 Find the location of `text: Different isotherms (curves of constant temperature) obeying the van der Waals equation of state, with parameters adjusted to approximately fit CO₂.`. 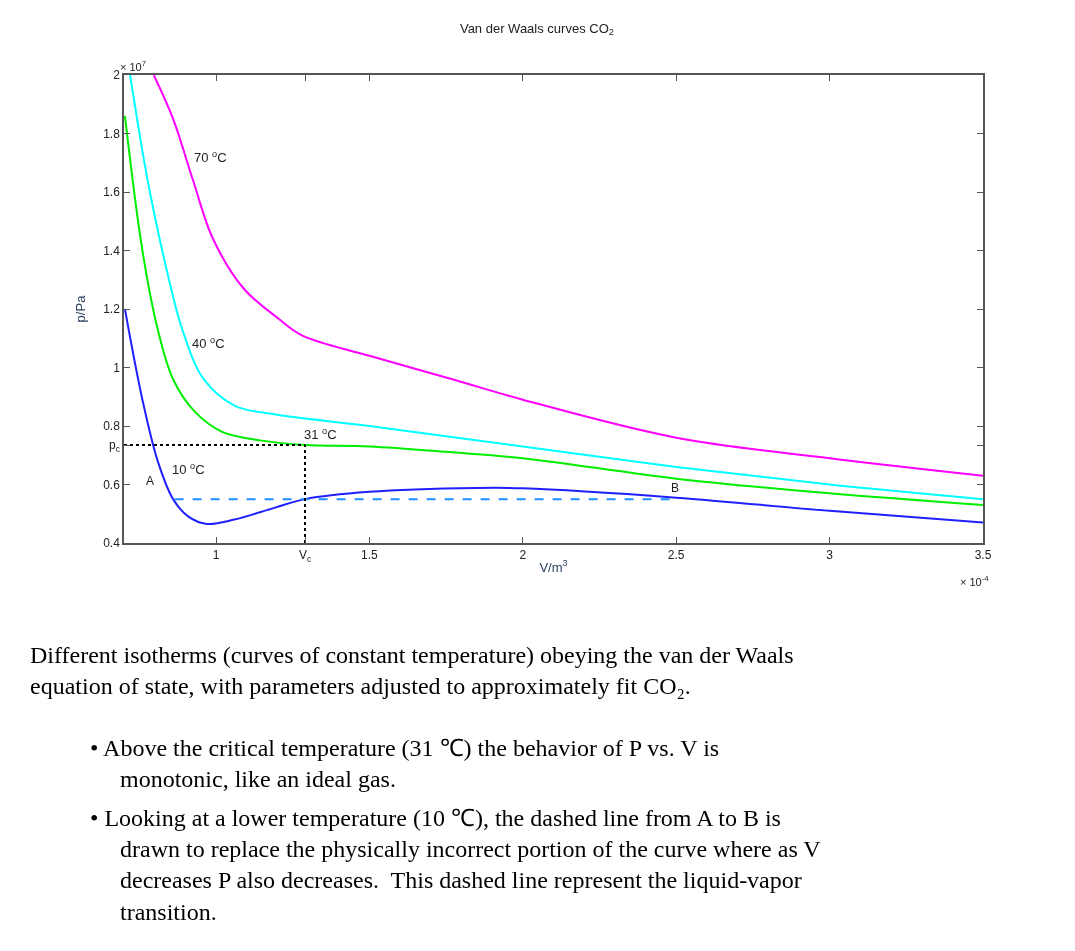

text: Different isotherms (curves of constant temperature) obeying the van der Waals equation of state, with parameters adjusted to approximately fit CO₂. is located at coordinates (412, 671).